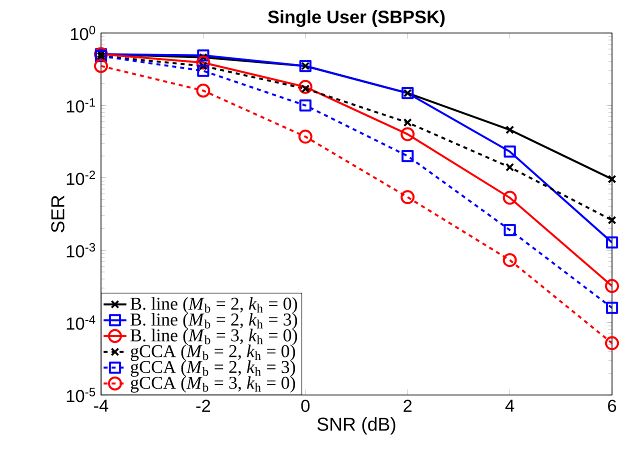 Image resolution: width=627 pixels, height=468 pixels. I want to click on legend-label: B. line (M$_{b}$ = 3, k$_{h}$ = 0), so click(214, 337).